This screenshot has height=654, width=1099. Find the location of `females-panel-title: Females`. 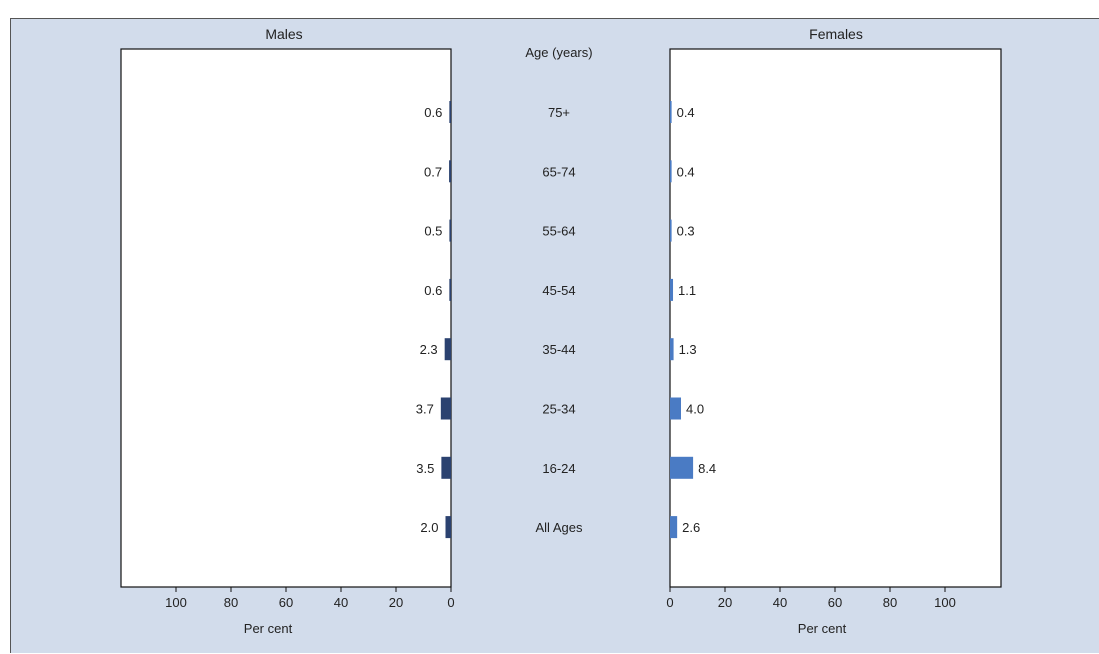

females-panel-title: Females is located at coordinates (836, 34).